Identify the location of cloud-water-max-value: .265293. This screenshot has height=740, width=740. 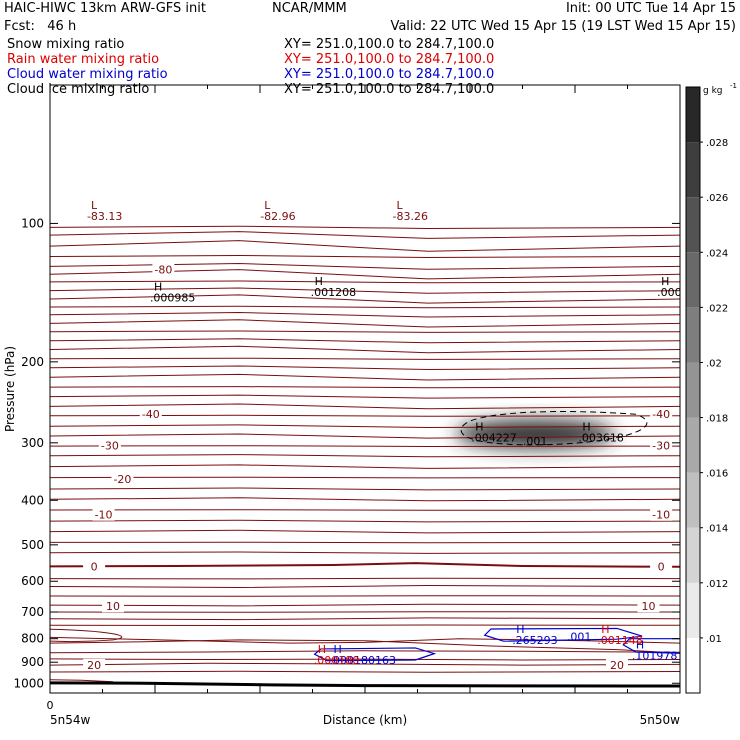
(535, 640).